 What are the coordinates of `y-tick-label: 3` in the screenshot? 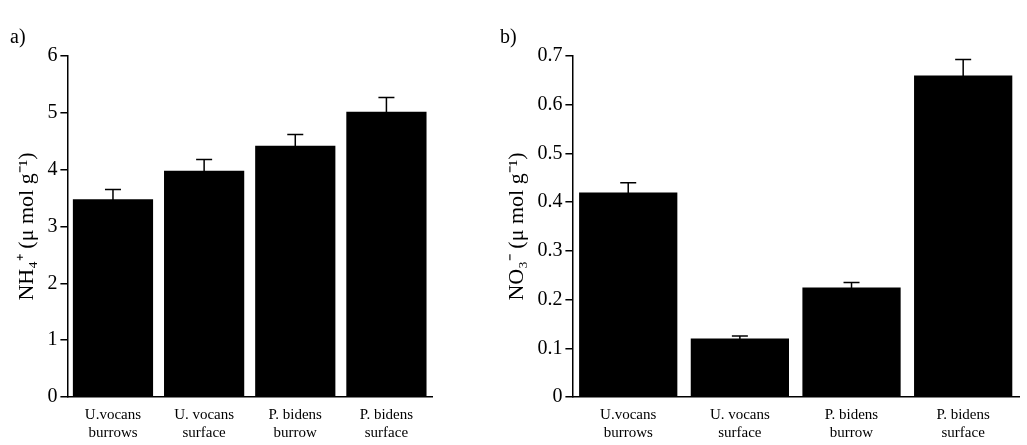 It's located at (52, 224).